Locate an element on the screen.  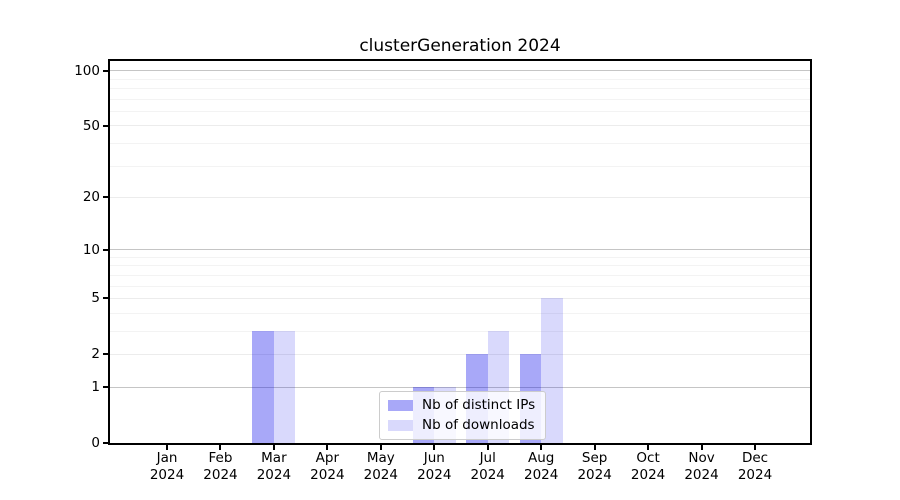
x-tick-label: Feb 2024 is located at coordinates (220, 467).